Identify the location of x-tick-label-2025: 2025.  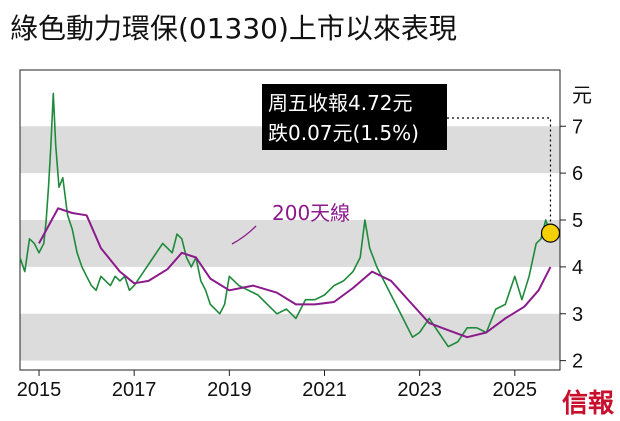
(515, 390).